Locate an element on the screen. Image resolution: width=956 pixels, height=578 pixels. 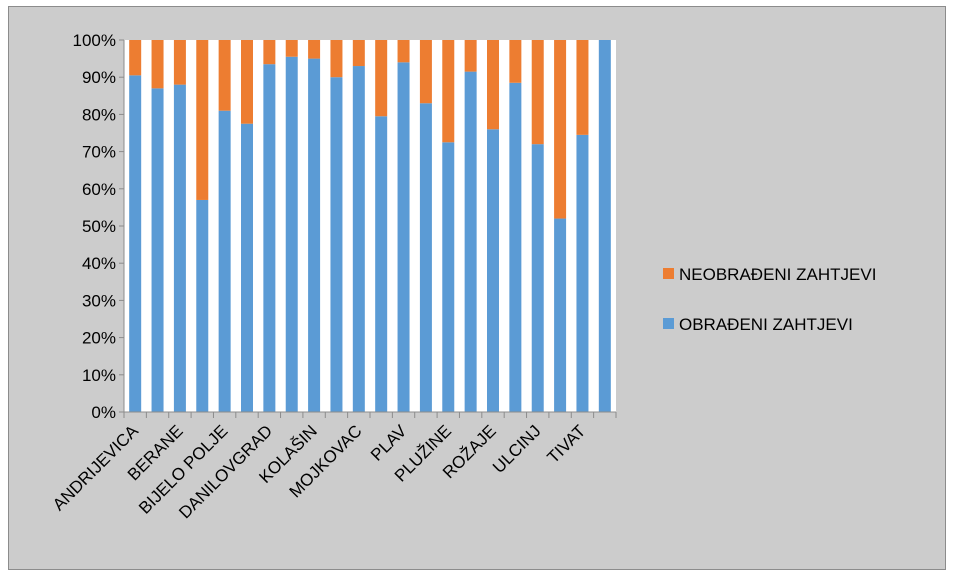
y-tick-label: 50% is located at coordinates (99, 226).